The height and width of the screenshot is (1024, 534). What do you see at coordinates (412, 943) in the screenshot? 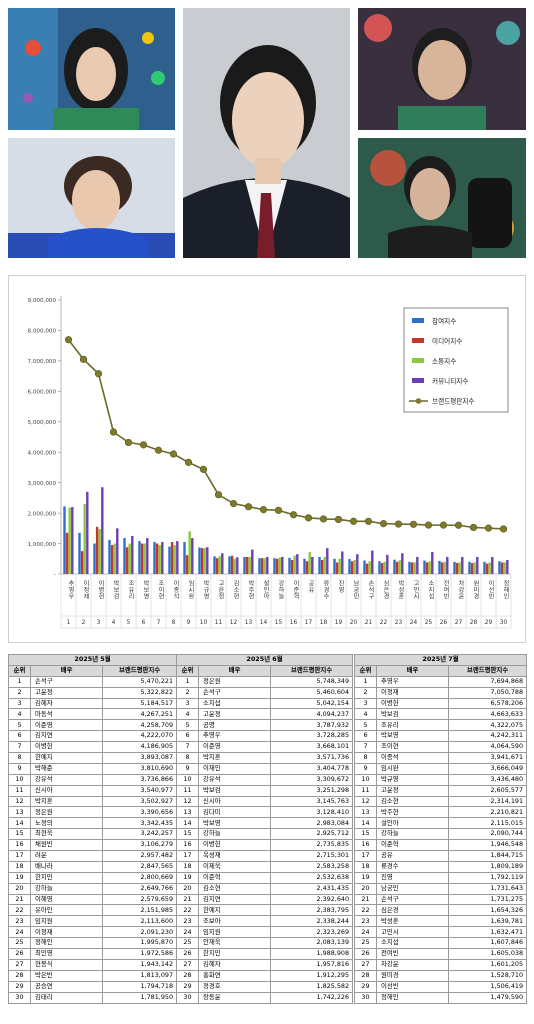
I see `actor-cell: 소지섭` at bounding box center [412, 943].